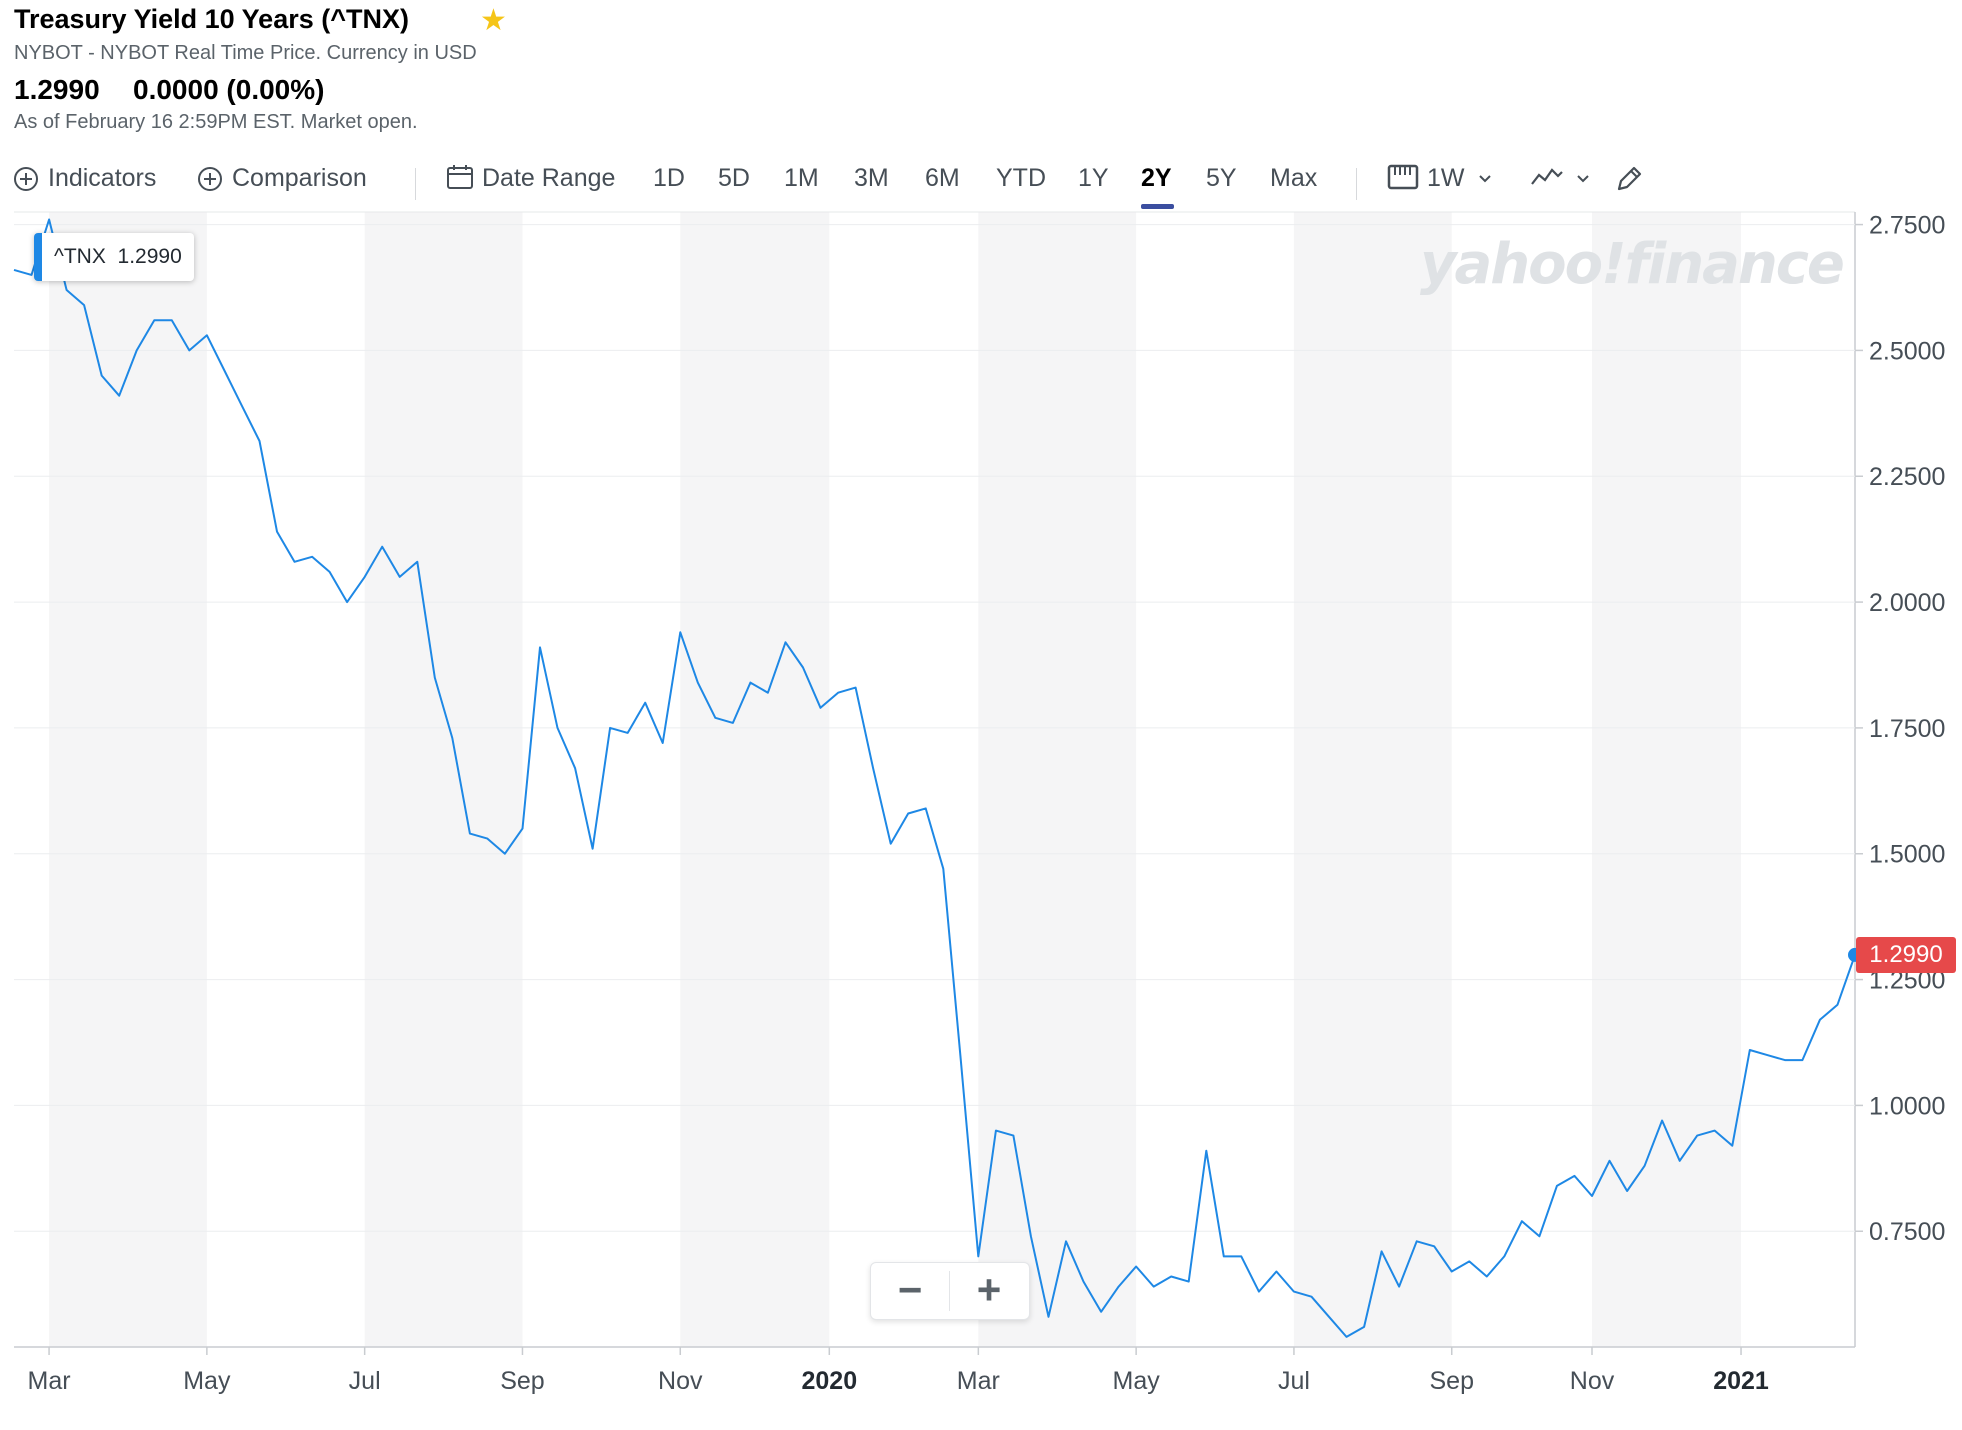 The height and width of the screenshot is (1430, 1962). Describe the element at coordinates (1907, 1106) in the screenshot. I see `y-tick-label: 1.0000` at that location.